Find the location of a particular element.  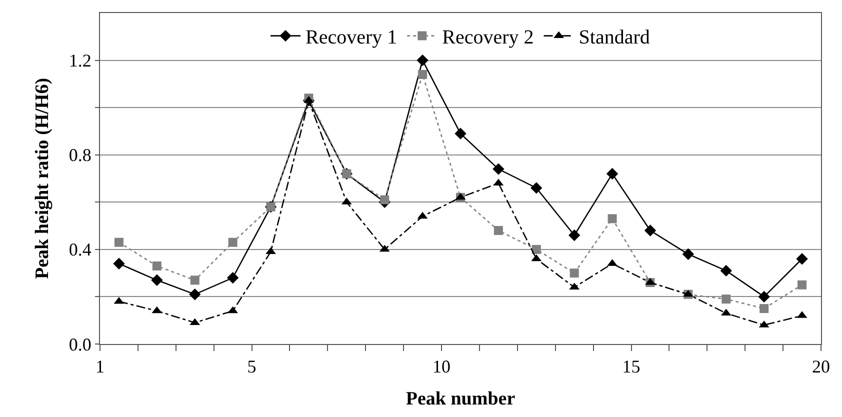

y-tick-label: 1.2 is located at coordinates (80, 60).